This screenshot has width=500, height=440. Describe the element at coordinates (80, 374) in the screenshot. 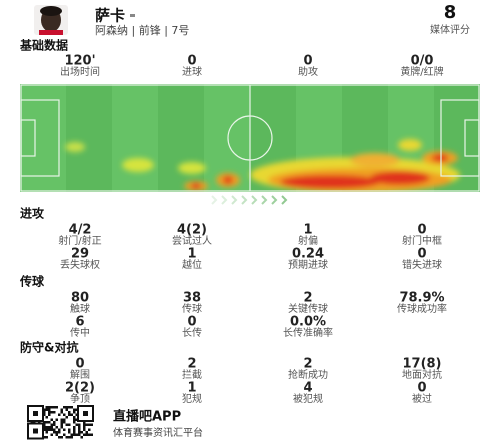

I see `stat-label: 解围` at that location.